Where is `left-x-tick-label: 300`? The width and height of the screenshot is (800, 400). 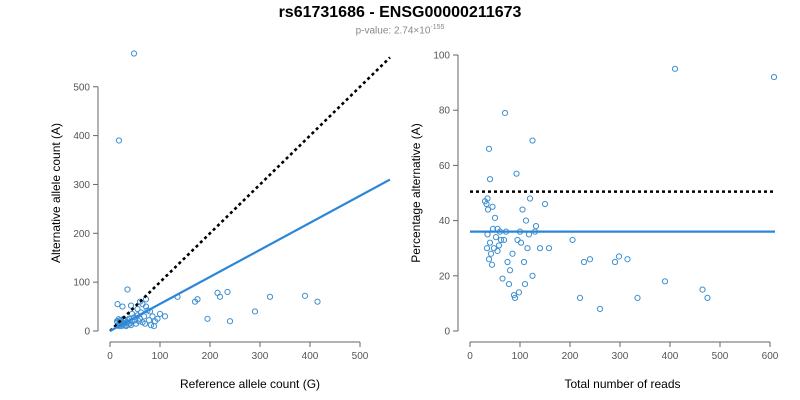 left-x-tick-label: 300 is located at coordinates (260, 356).